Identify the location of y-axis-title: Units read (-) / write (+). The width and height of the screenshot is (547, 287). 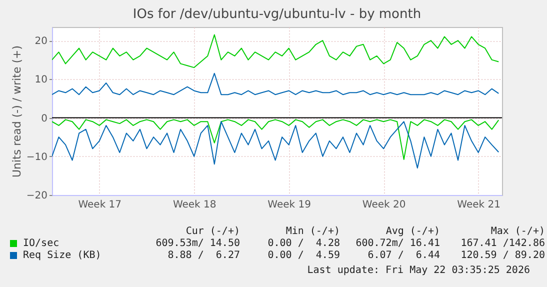
(17, 111).